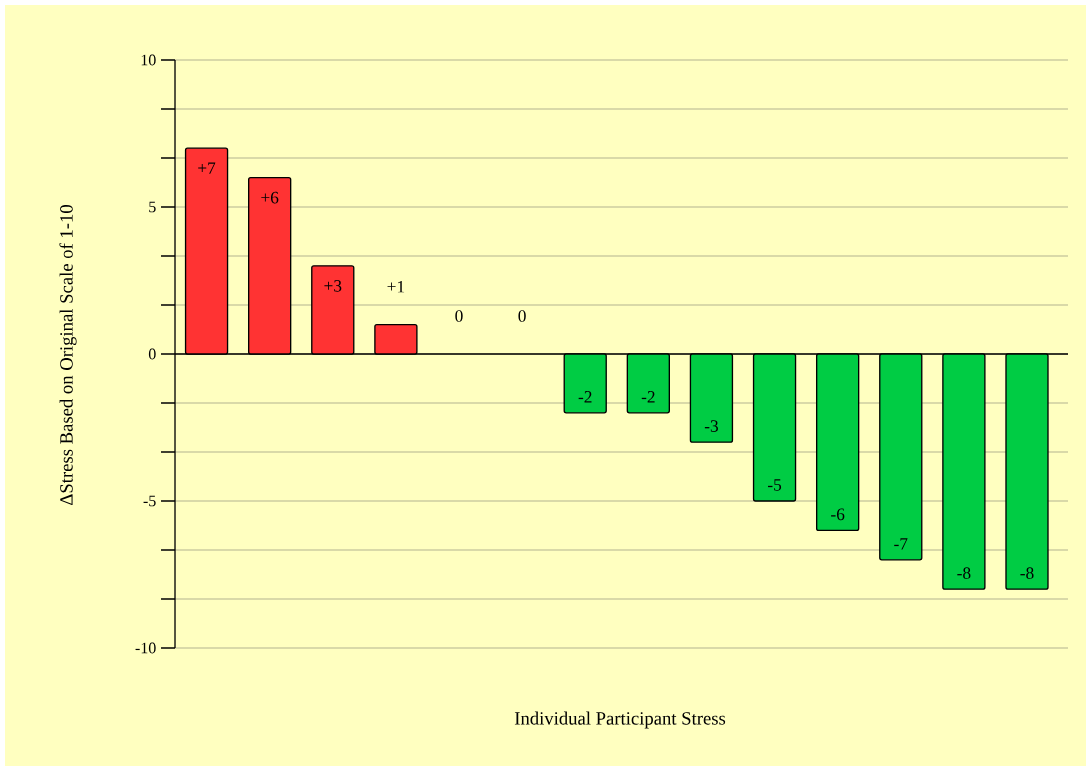  What do you see at coordinates (152, 207) in the screenshot?
I see `y-tick-label: 5` at bounding box center [152, 207].